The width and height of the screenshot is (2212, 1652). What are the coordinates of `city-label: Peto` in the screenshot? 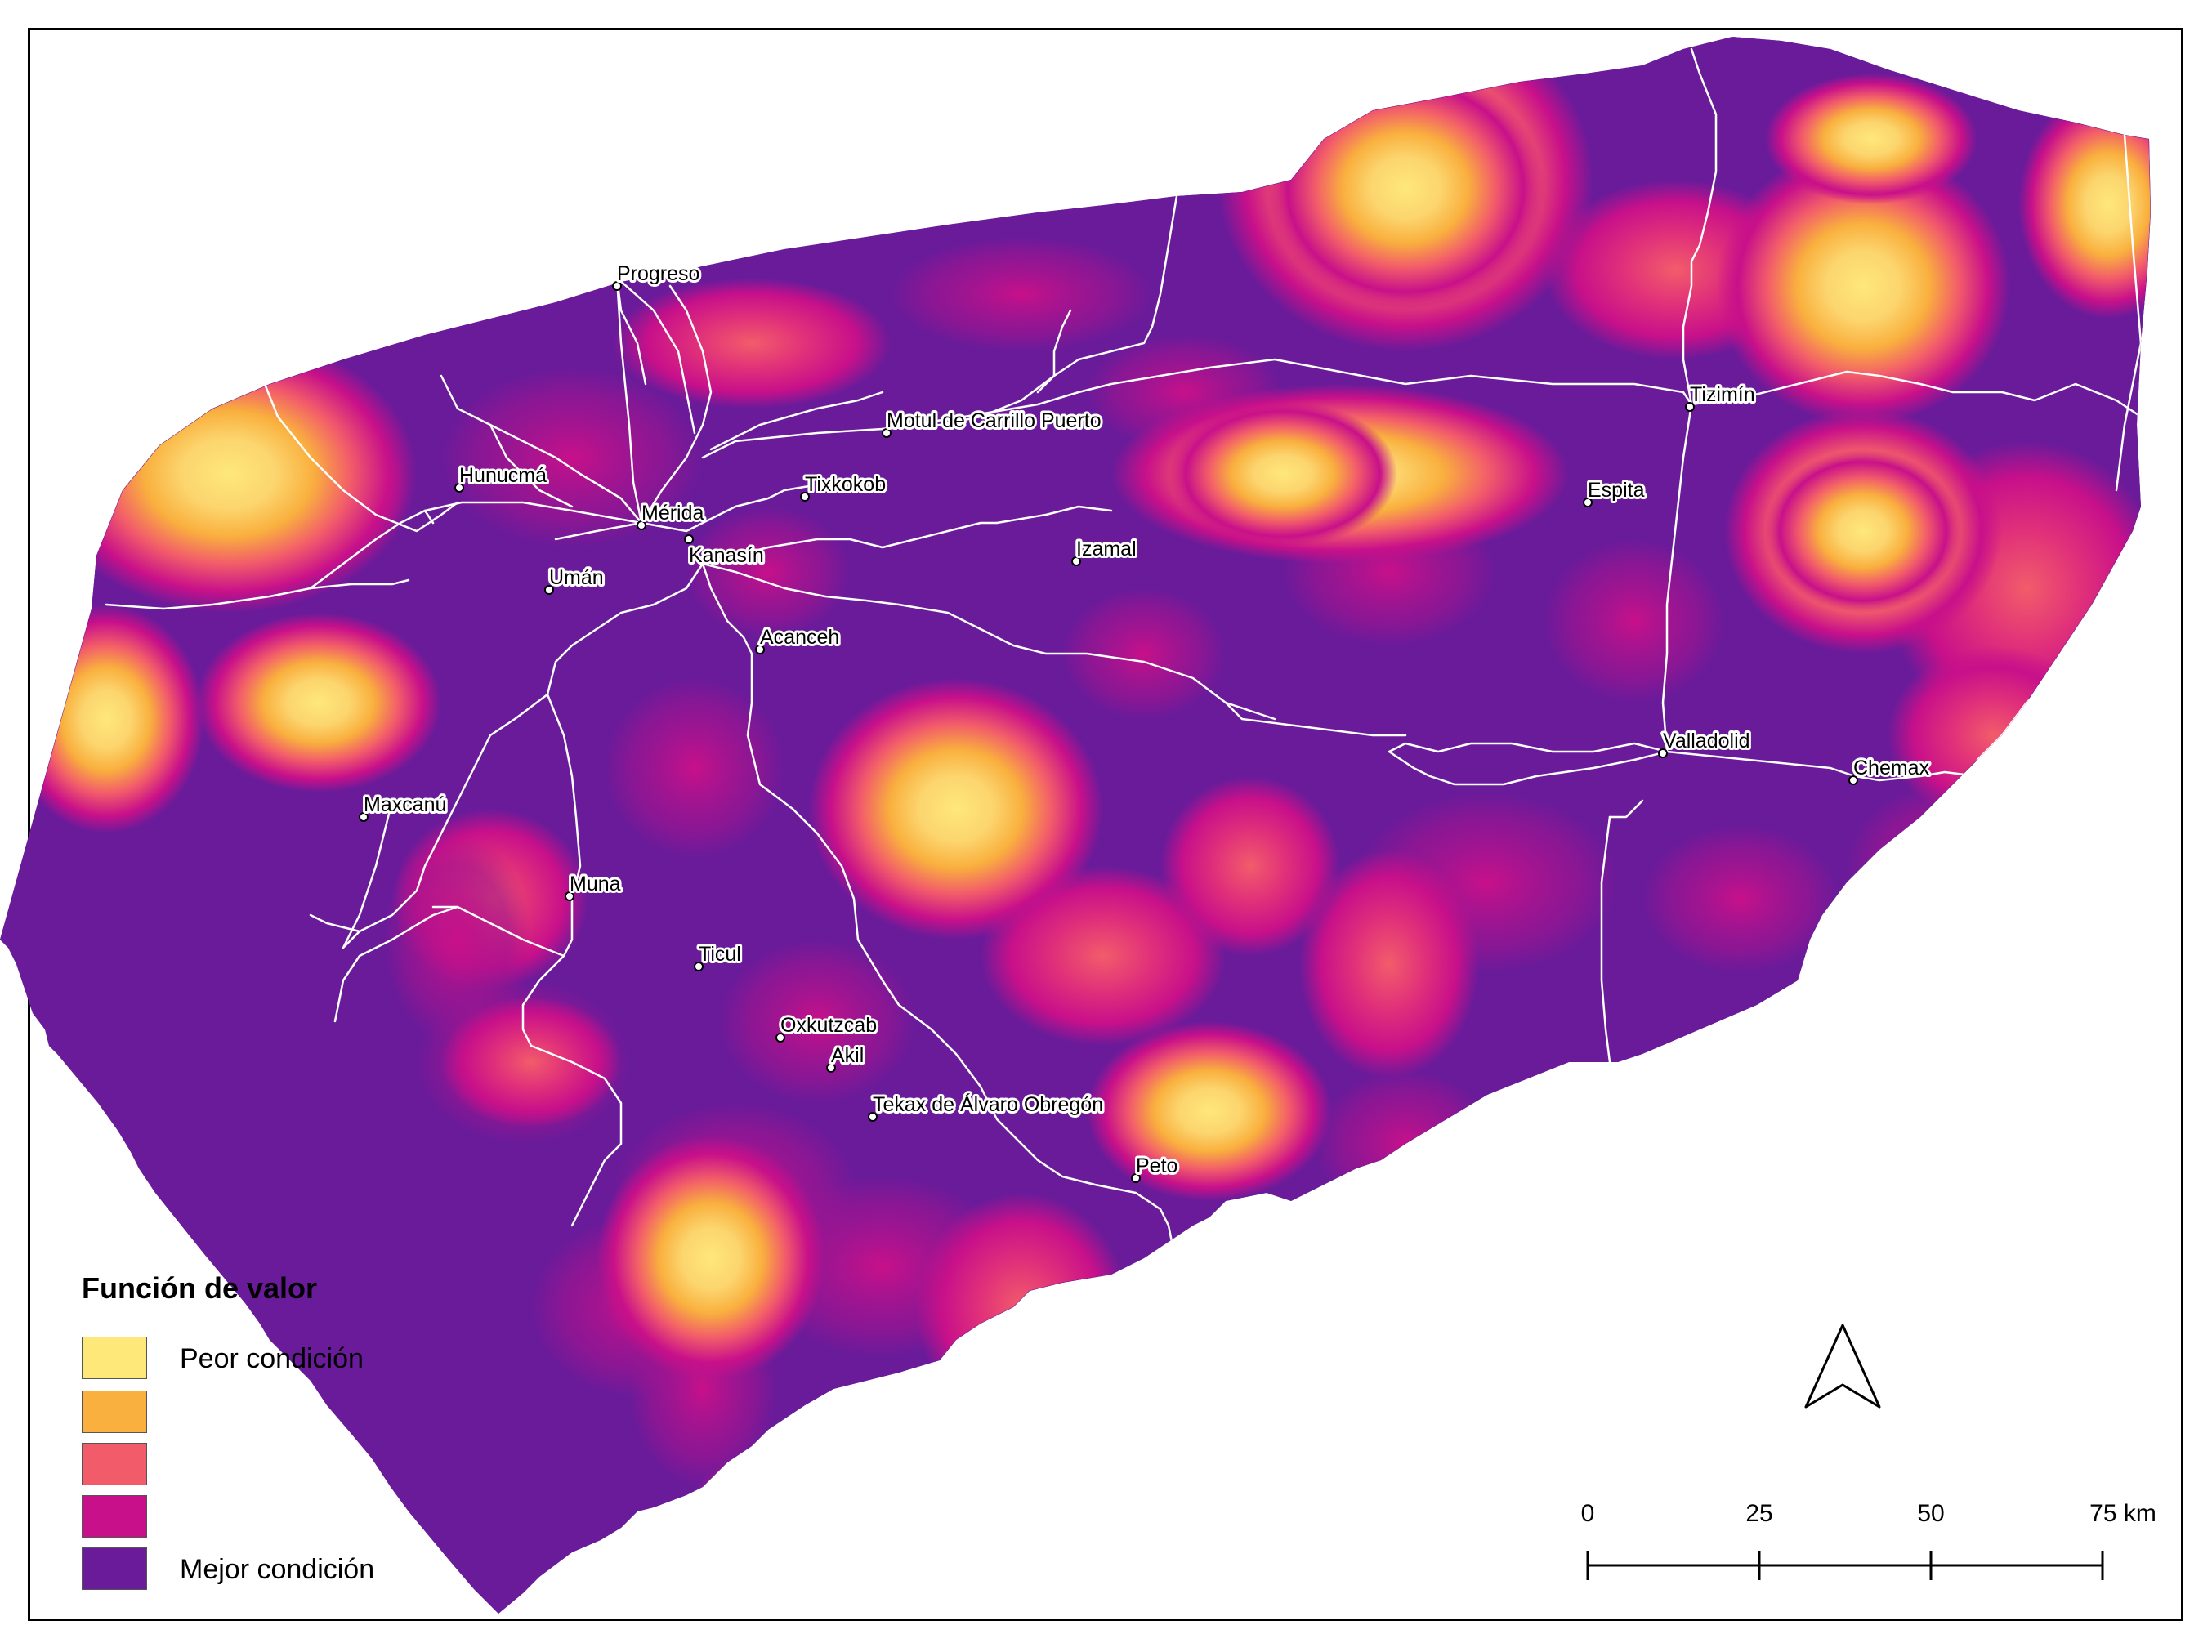 It's located at (1156, 1165).